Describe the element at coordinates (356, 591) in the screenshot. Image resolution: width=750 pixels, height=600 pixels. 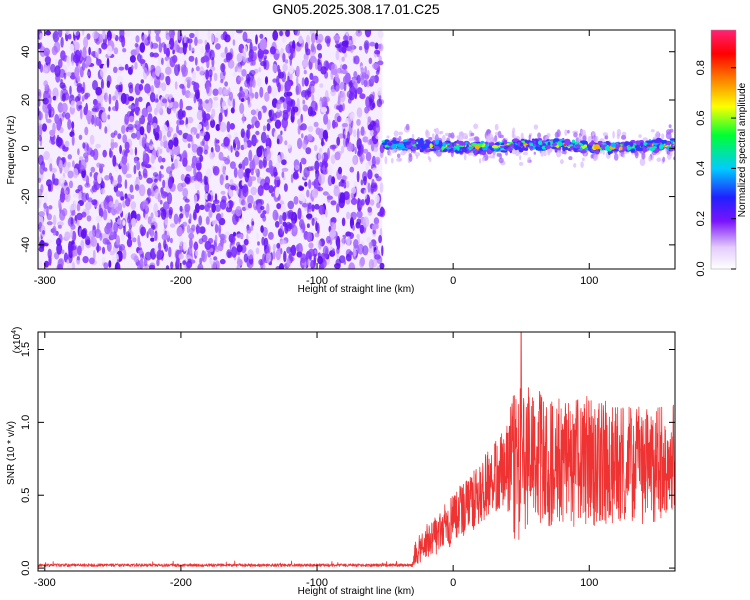
I see `snr-xlabel: Height of straight line (km)` at that location.